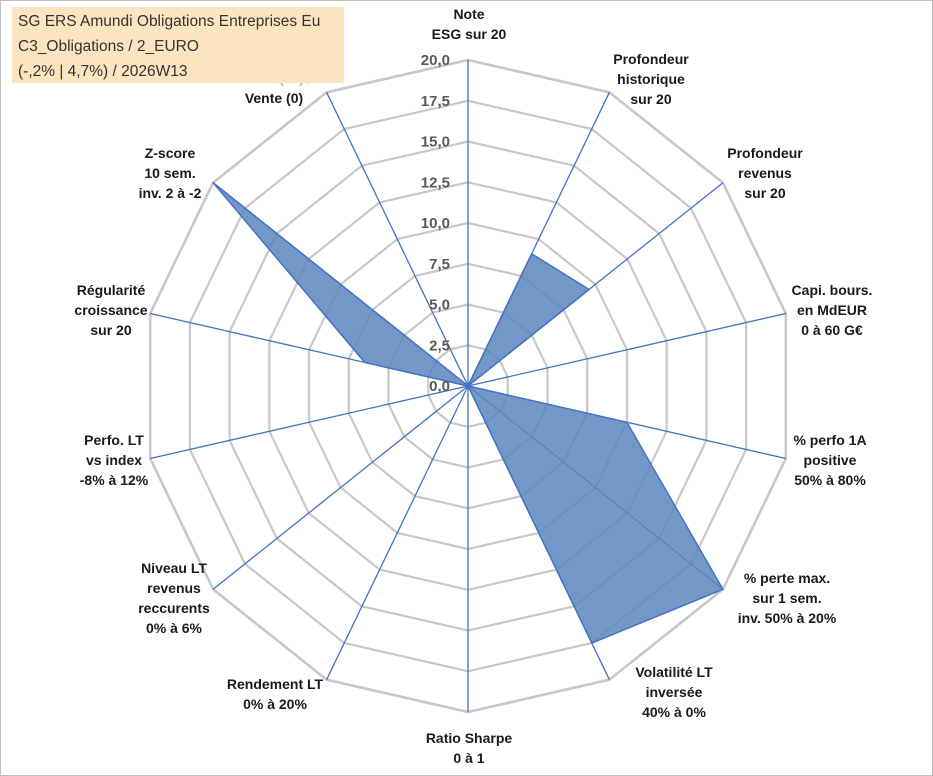  I want to click on axis-label-9-line-3: 0% à 6%, so click(174, 628).